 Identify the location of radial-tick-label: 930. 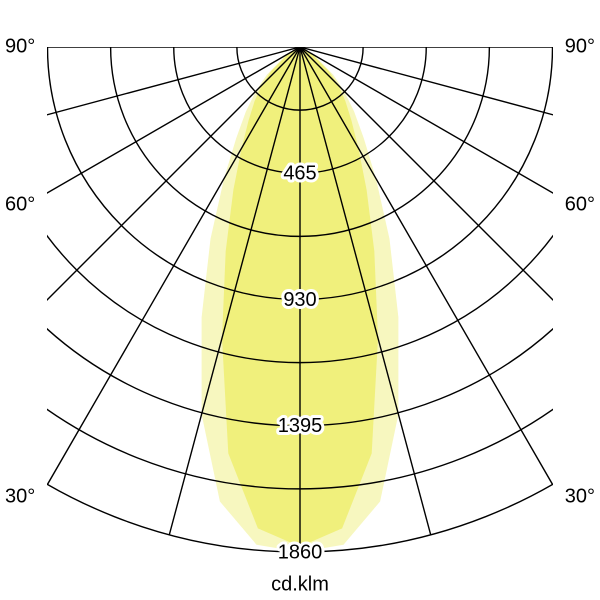
(299, 300).